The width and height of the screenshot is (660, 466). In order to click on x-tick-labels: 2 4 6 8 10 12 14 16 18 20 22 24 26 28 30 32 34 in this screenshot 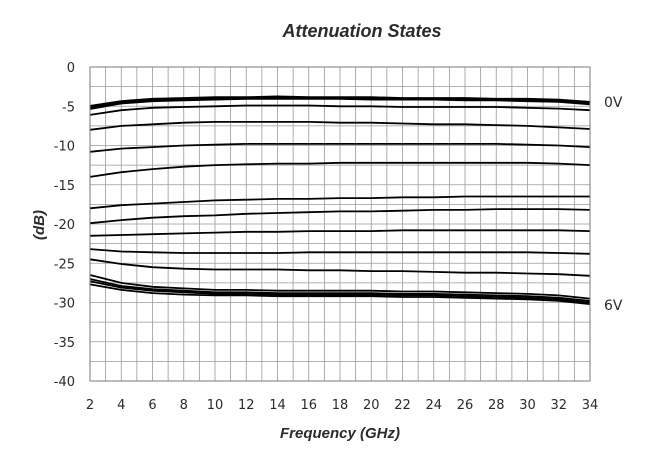, I will do `click(342, 405)`.